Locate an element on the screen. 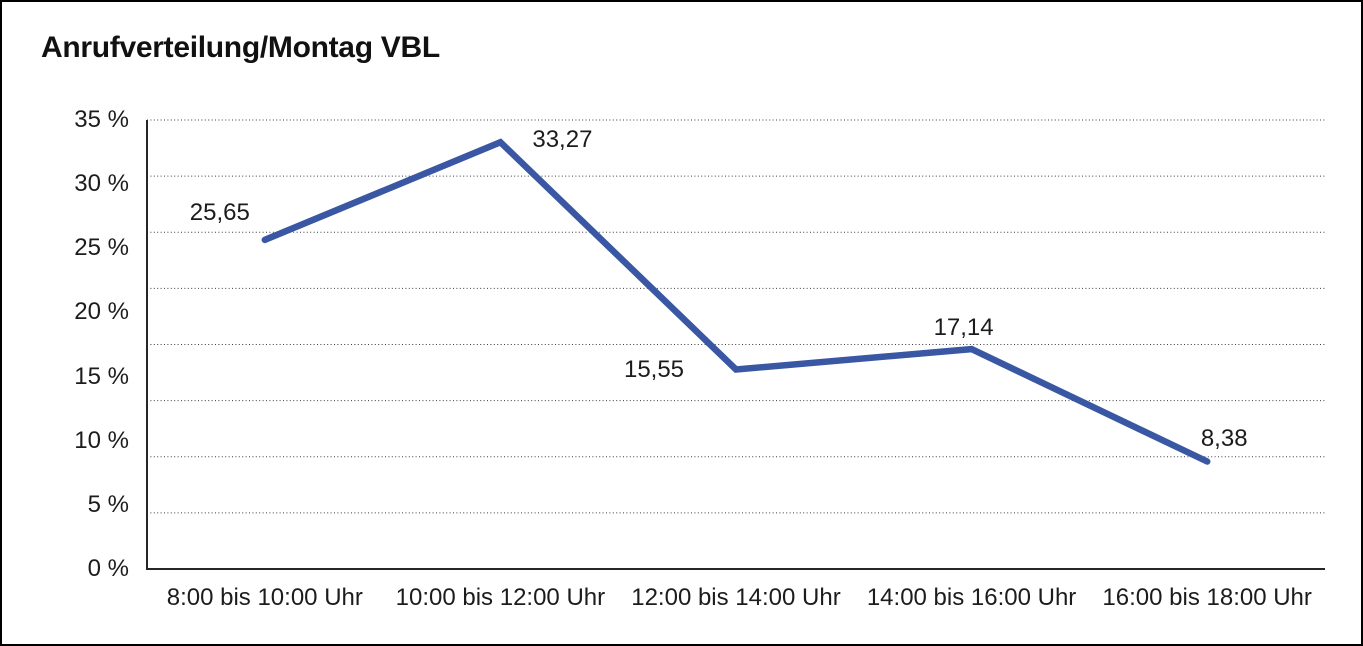 The width and height of the screenshot is (1363, 646). data-point-label: 15,55 is located at coordinates (654, 369).